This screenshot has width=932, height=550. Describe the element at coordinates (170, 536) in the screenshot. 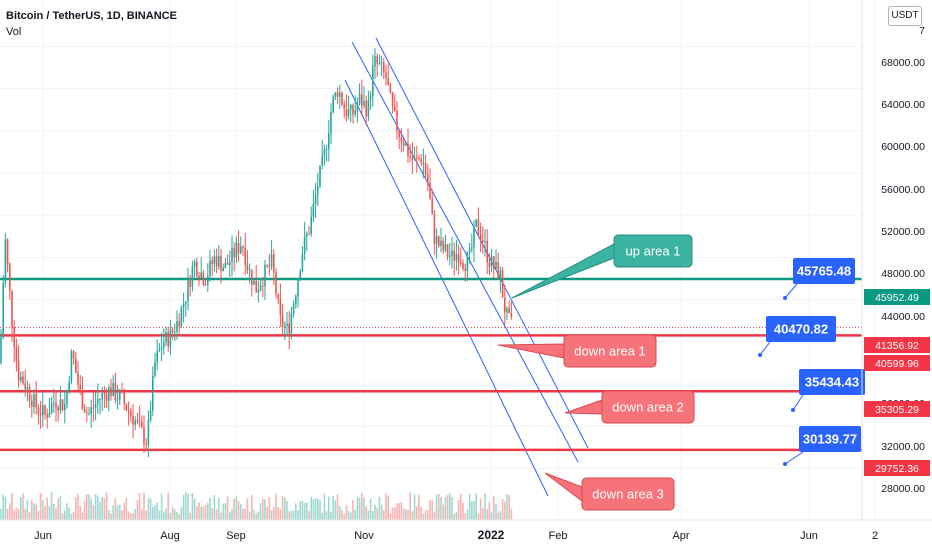

I see `time-axis-tick: Aug` at that location.